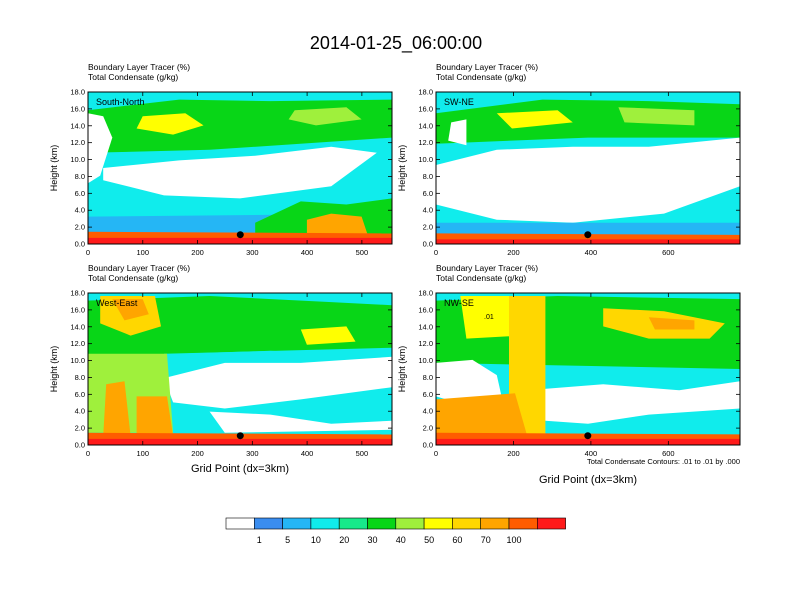 The image size is (792, 612). I want to click on colorbar-label: 40, so click(401, 540).